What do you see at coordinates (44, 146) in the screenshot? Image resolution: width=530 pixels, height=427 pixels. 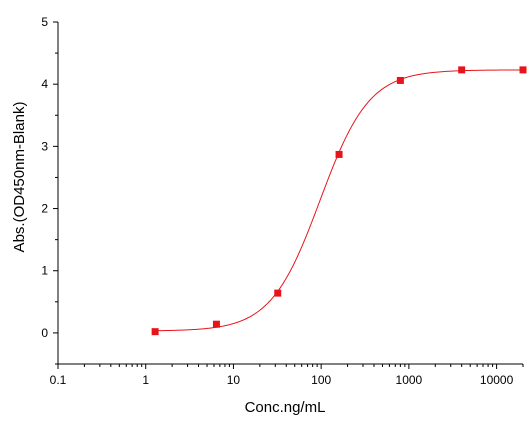 I see `y-tick-label: 3` at bounding box center [44, 146].